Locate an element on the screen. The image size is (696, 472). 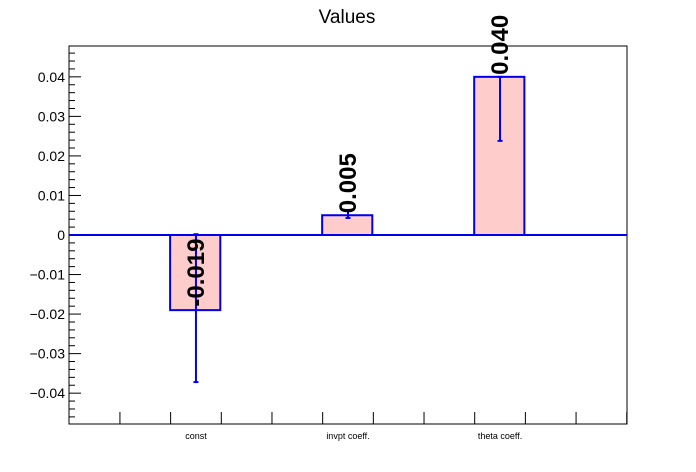
y-tick-label: −0.03 is located at coordinates (48, 354).